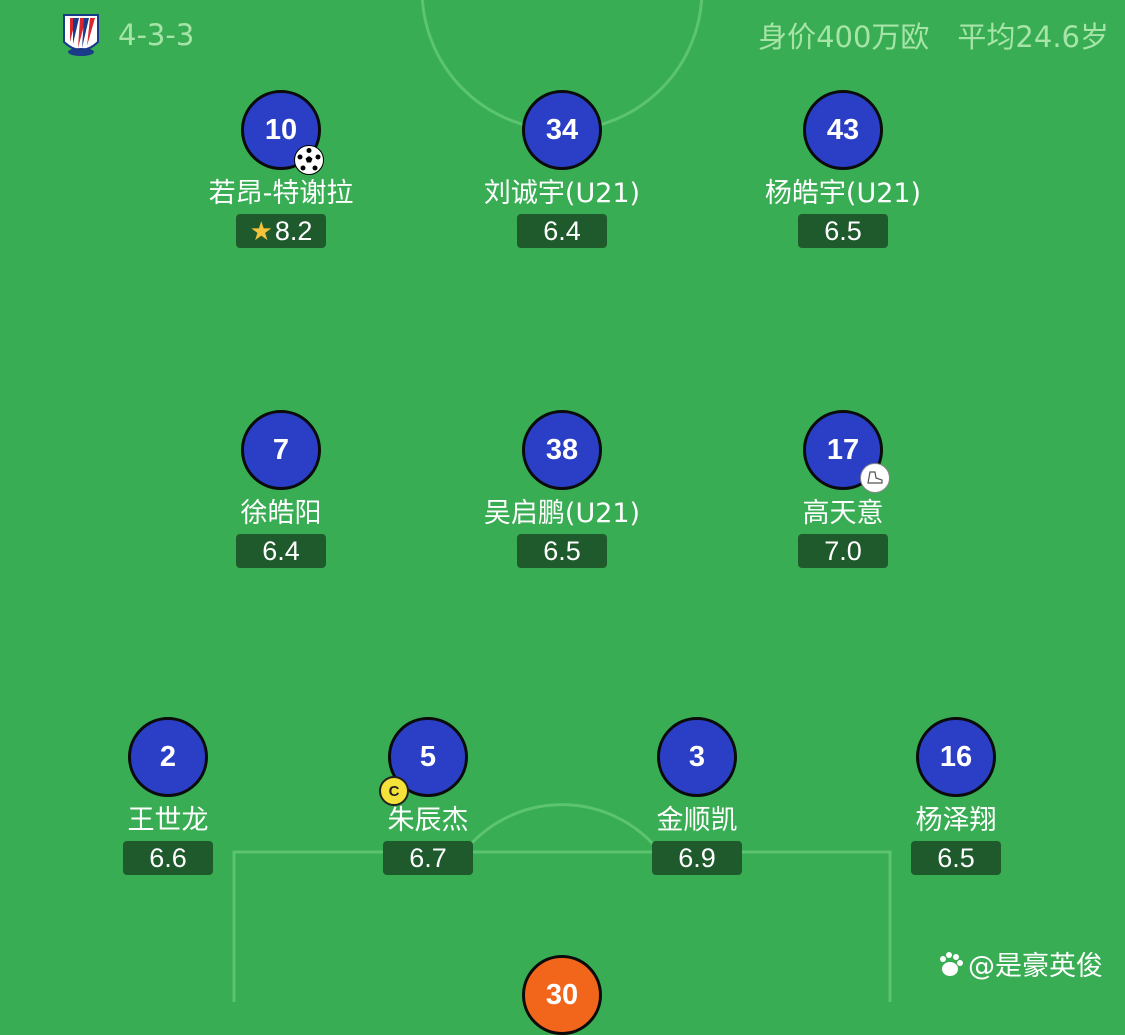 Image resolution: width=1125 pixels, height=1035 pixels. Describe the element at coordinates (261, 230) in the screenshot. I see `star-icon: ★` at that location.